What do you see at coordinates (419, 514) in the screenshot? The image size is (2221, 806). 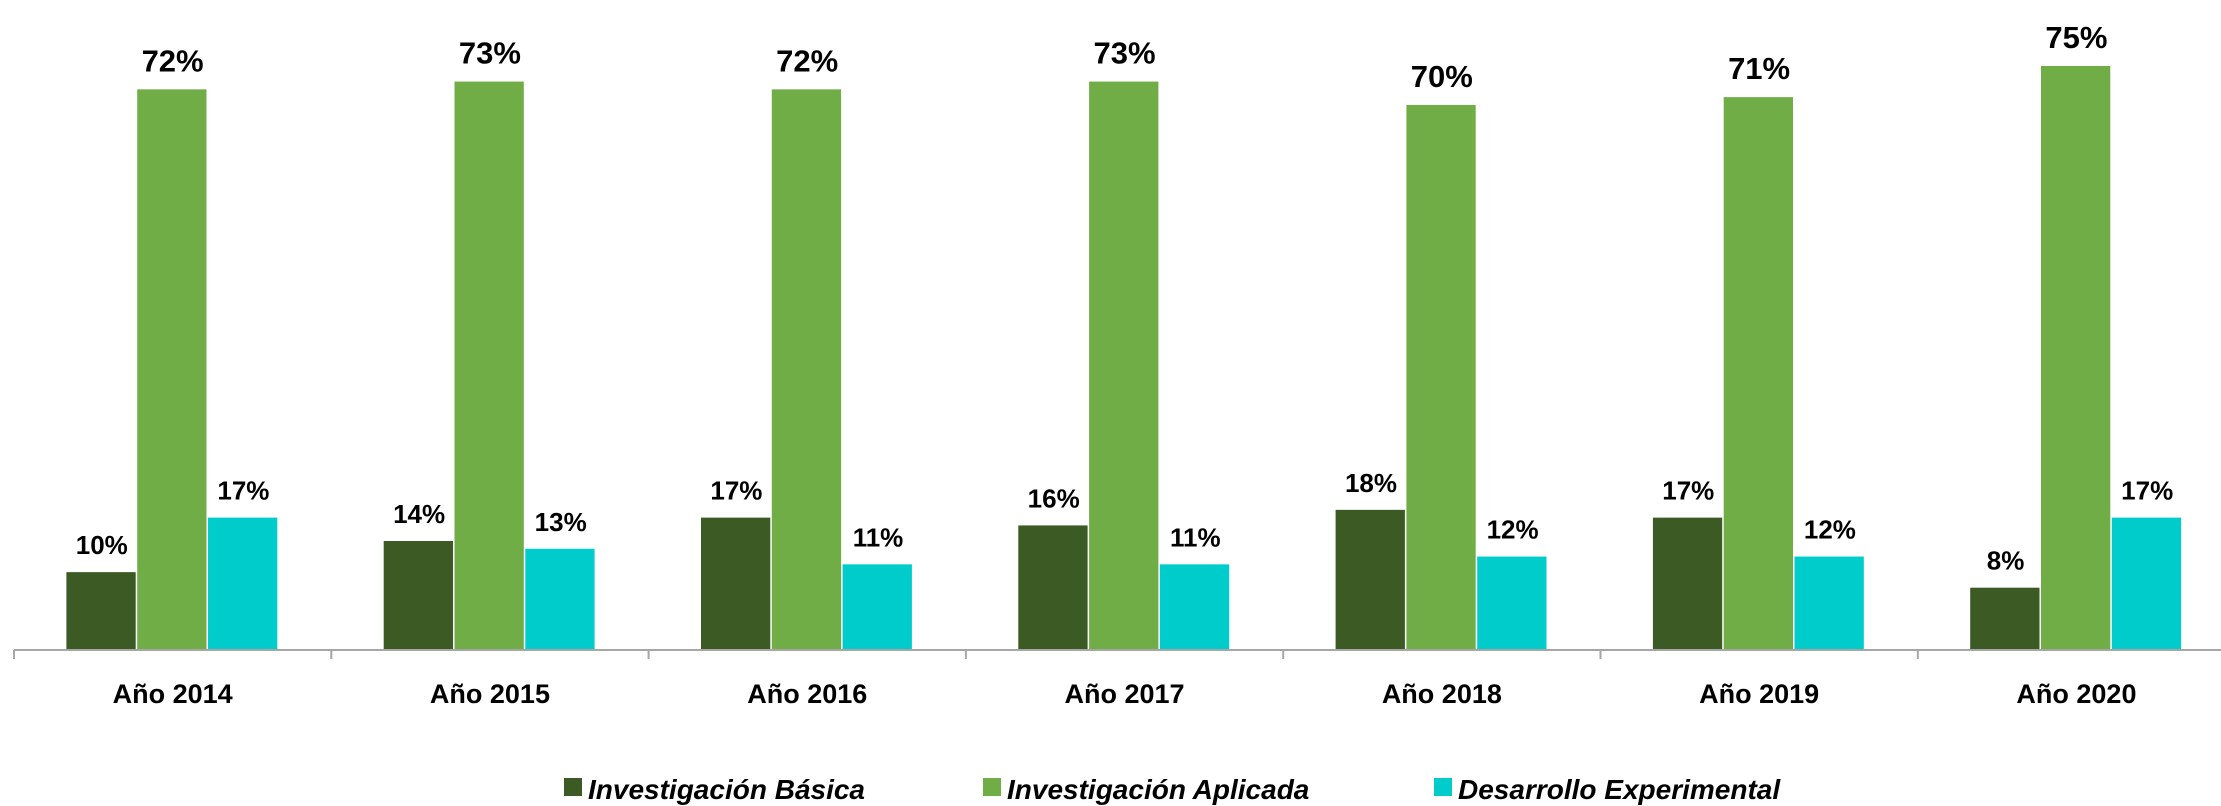 I see `data-label: 14%` at bounding box center [419, 514].